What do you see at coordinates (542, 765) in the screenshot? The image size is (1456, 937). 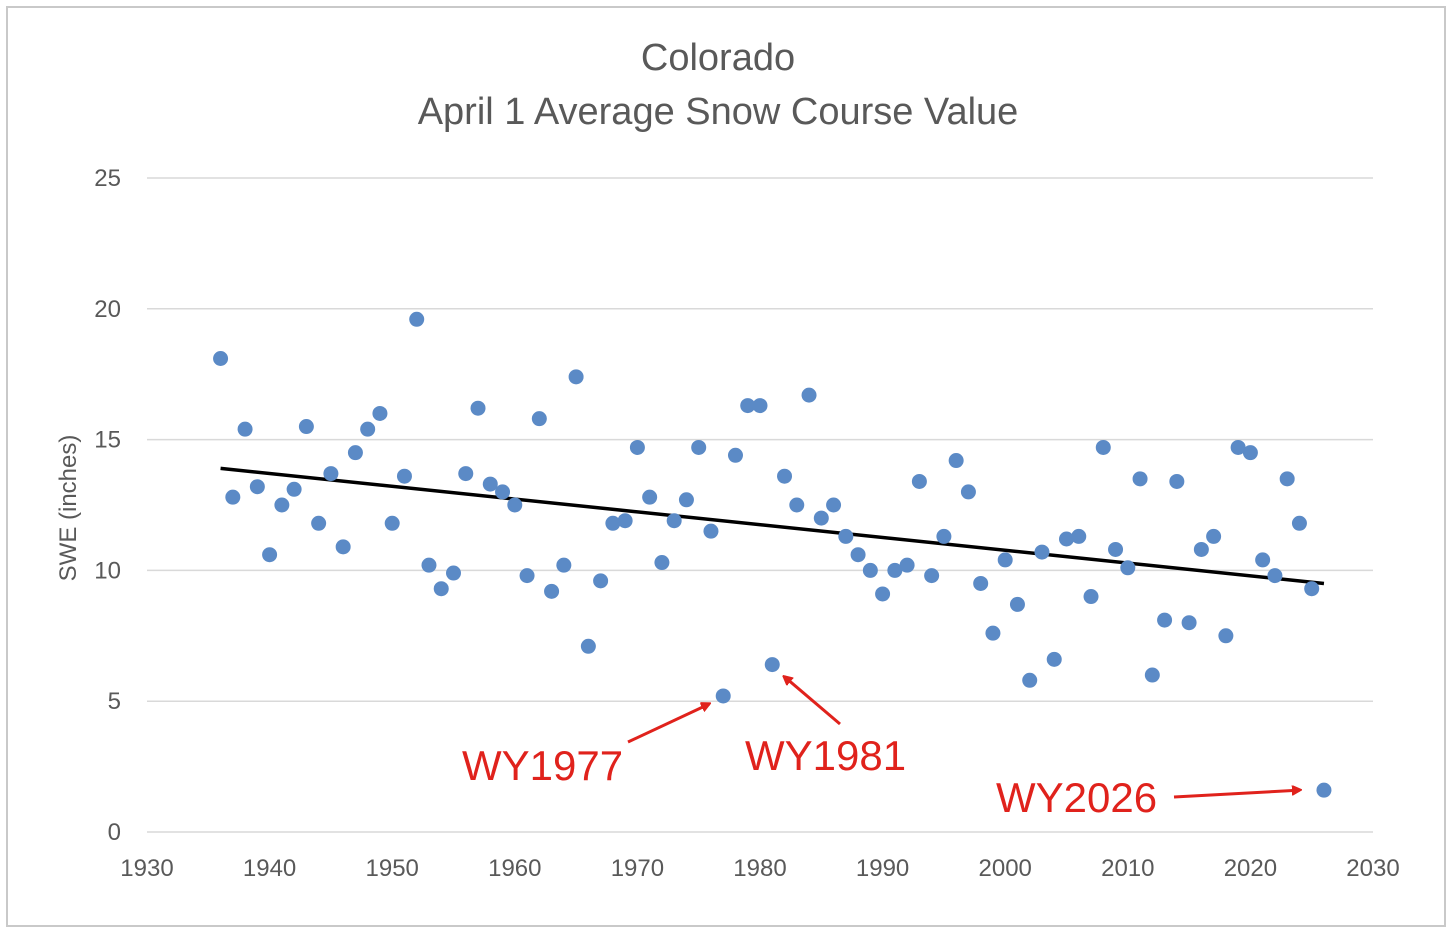 I see `annotation-label: WY1977` at bounding box center [542, 765].